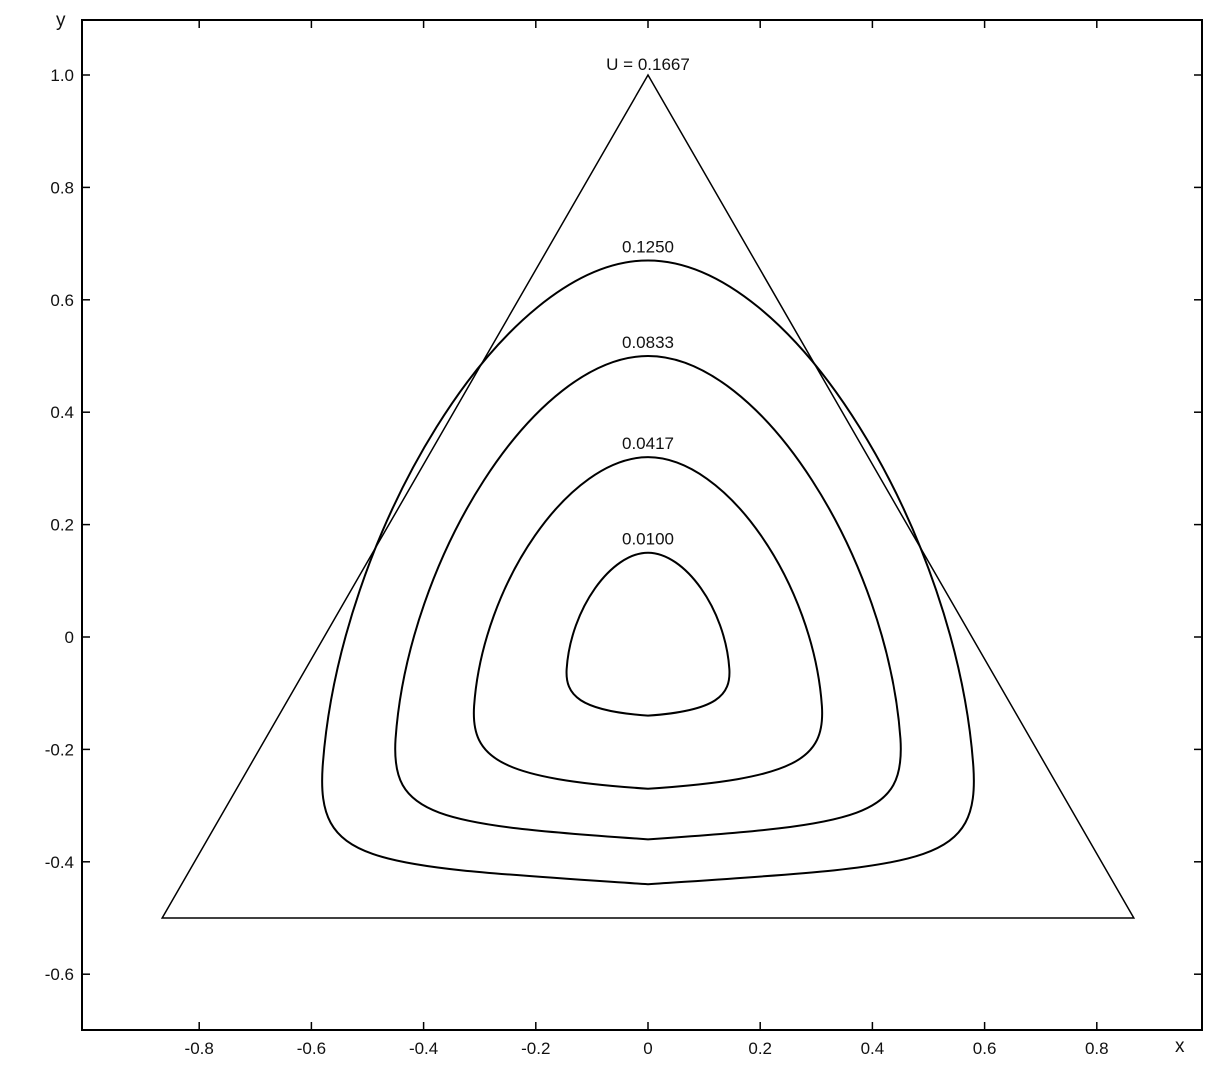  I want to click on y-tick-label: 1.0, so click(62, 75).